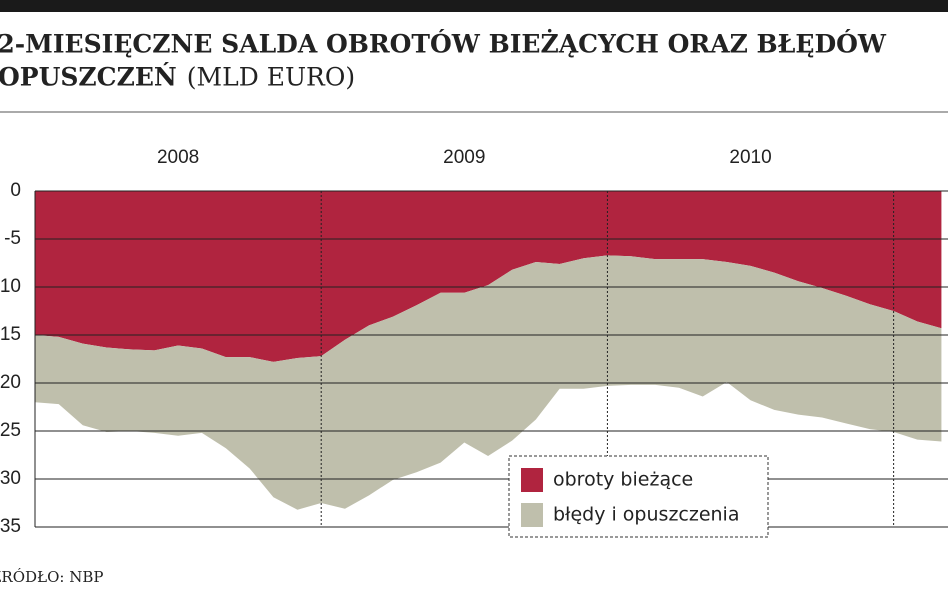 This screenshot has width=948, height=593. I want to click on y-tick-label: -15, so click(10, 334).